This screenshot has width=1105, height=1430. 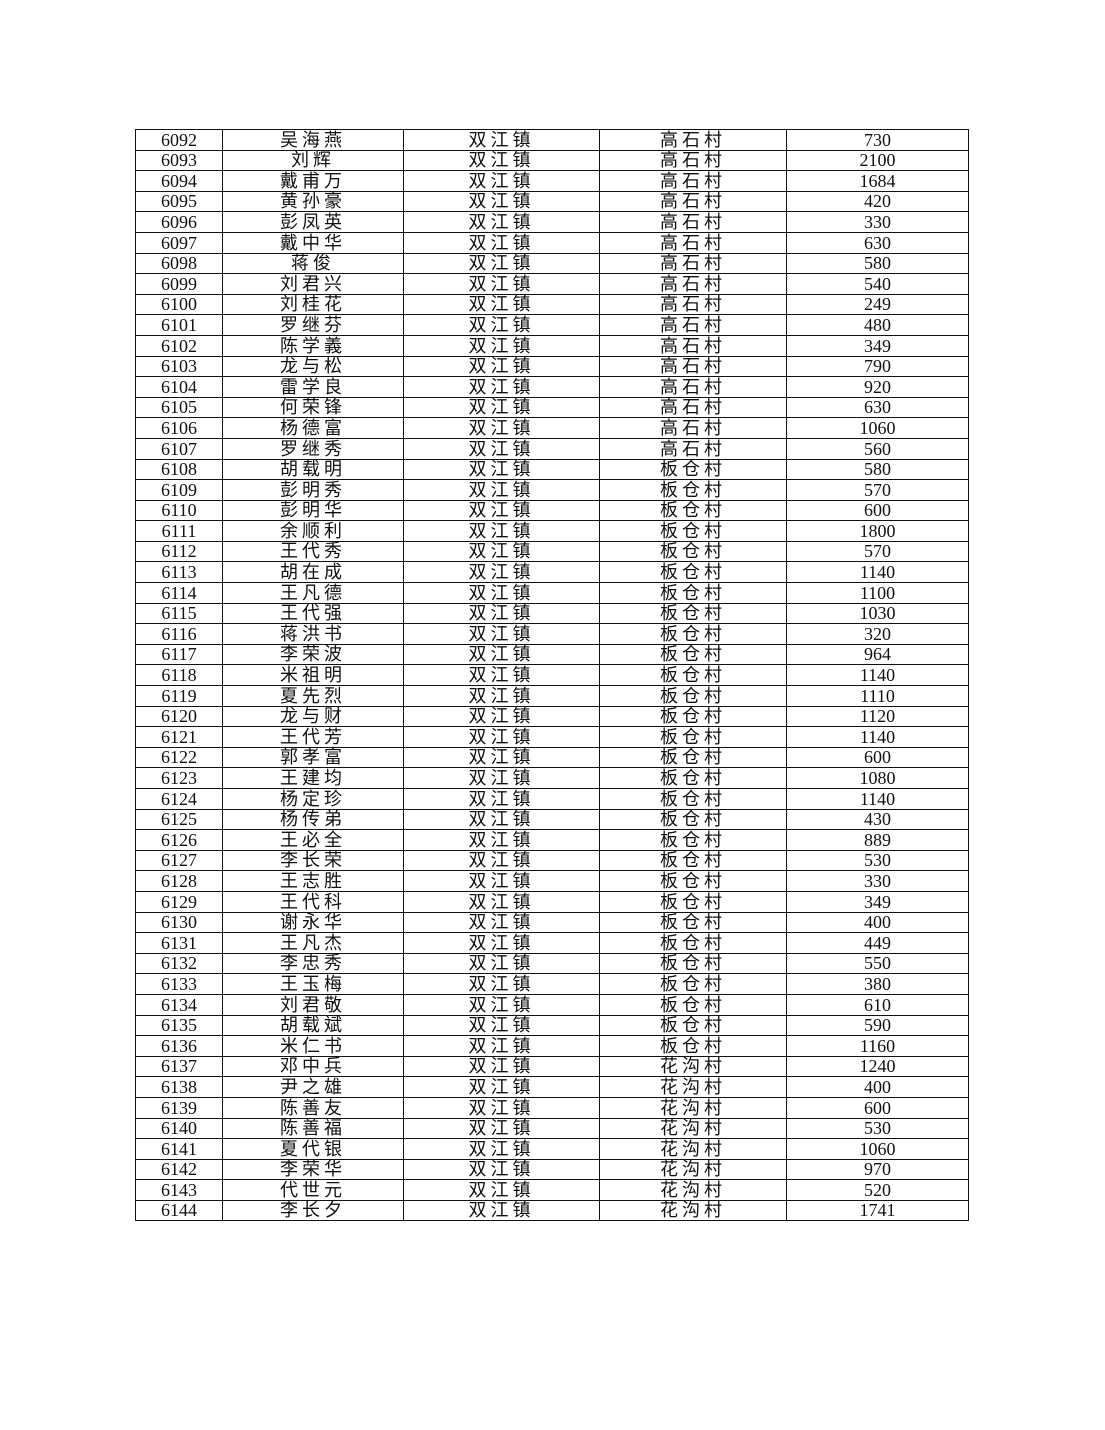 What do you see at coordinates (552, 943) in the screenshot?
I see `table-row: 6131 王凡杰 双江镇 板仓村 449` at bounding box center [552, 943].